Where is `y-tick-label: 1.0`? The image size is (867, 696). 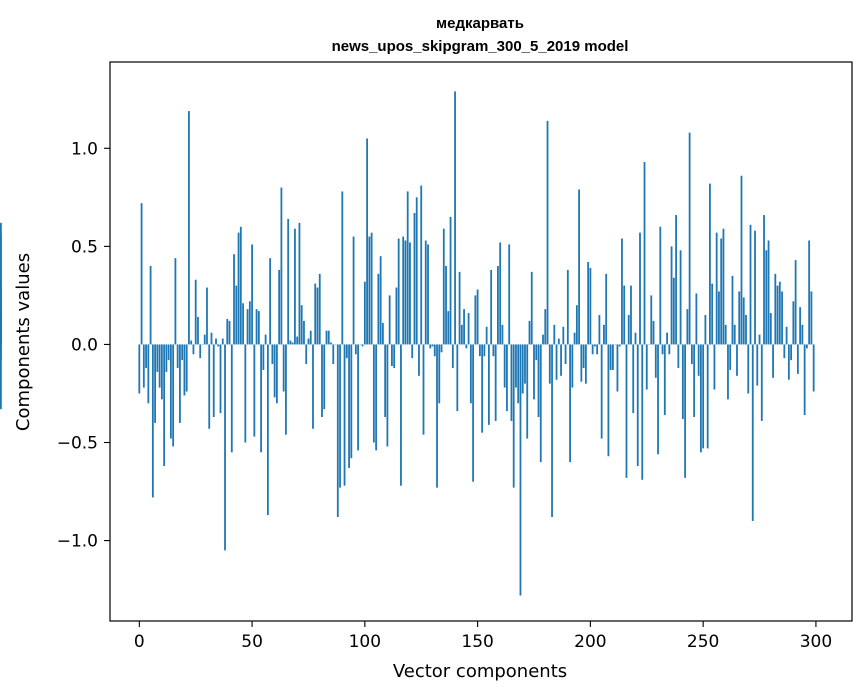
y-tick-label: 1.0 is located at coordinates (84, 149).